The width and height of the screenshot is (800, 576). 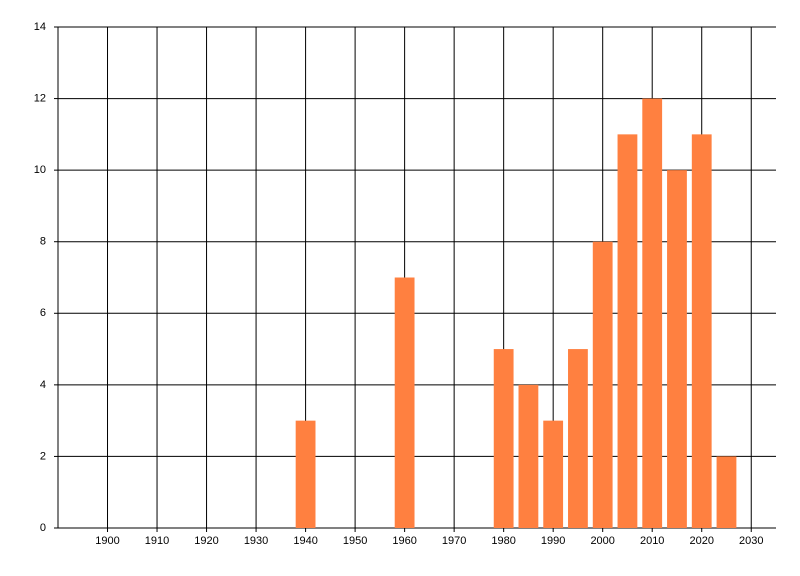 I want to click on y-tick-label: 6, so click(x=43, y=313).